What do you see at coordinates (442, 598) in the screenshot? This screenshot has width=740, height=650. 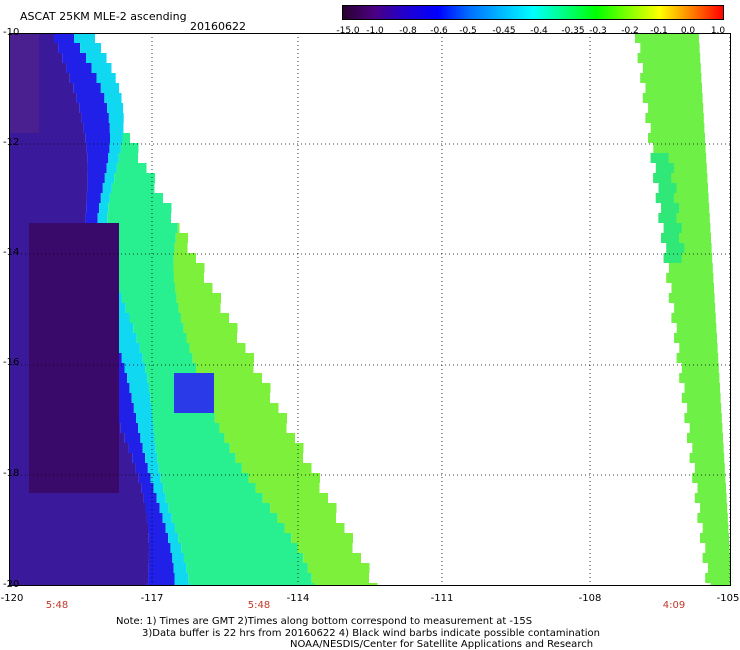 I see `x-tick-label: -111` at bounding box center [442, 598].